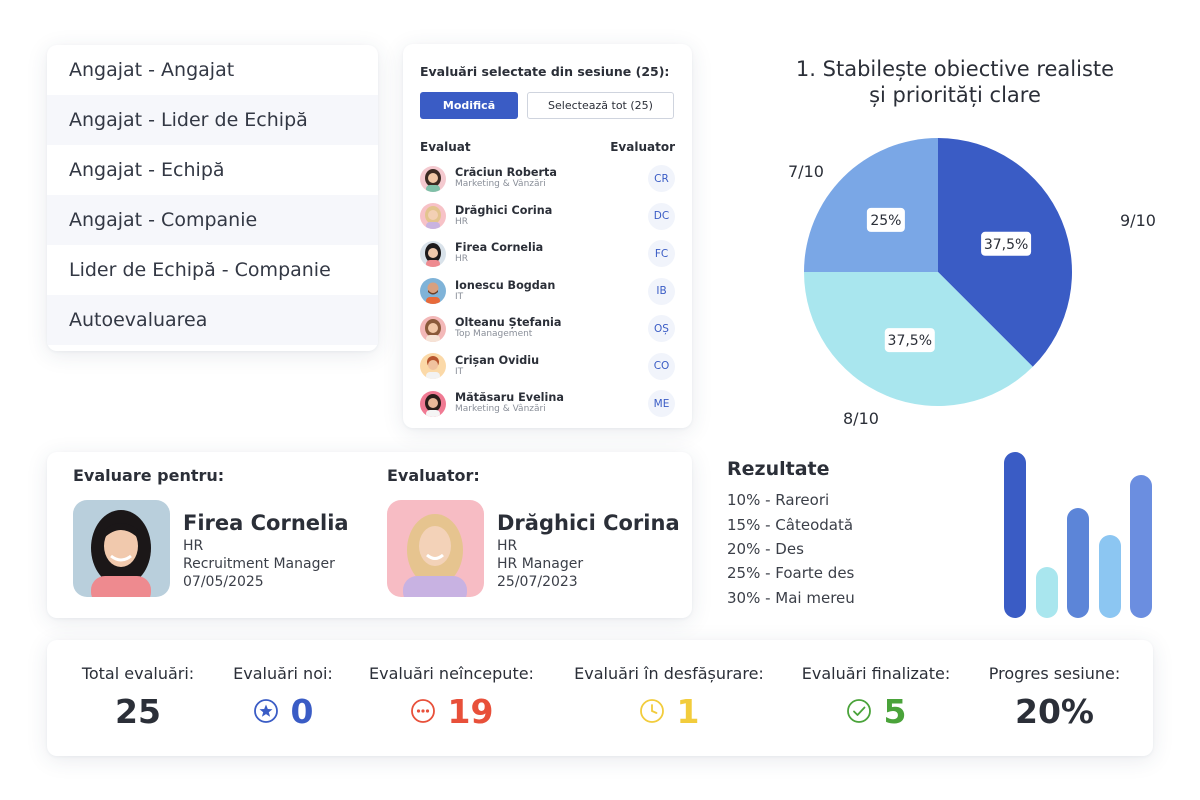 The image size is (1200, 800). What do you see at coordinates (791, 598) in the screenshot?
I see `result-item: 30% - Mai mereu` at bounding box center [791, 598].